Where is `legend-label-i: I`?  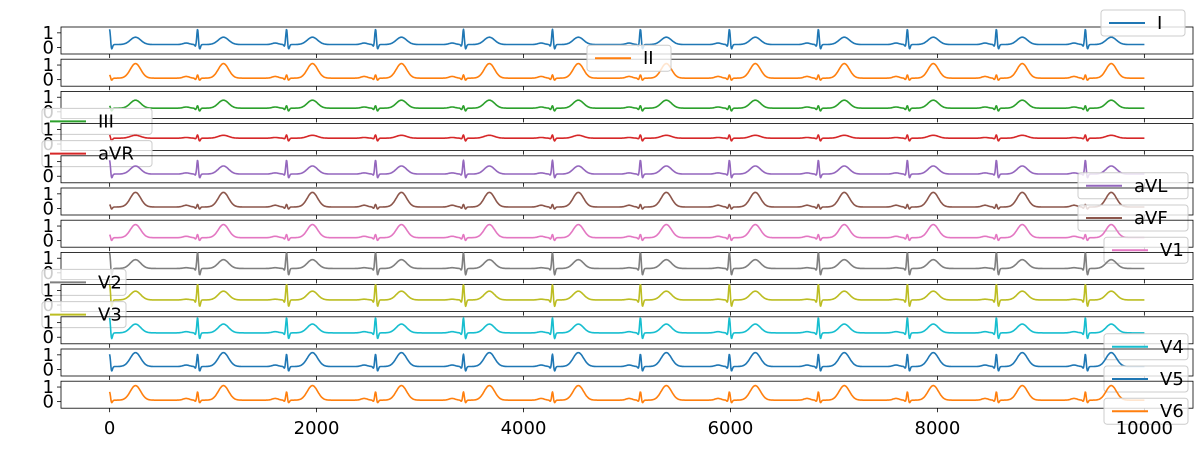 legend-label-i: I is located at coordinates (1159, 23).